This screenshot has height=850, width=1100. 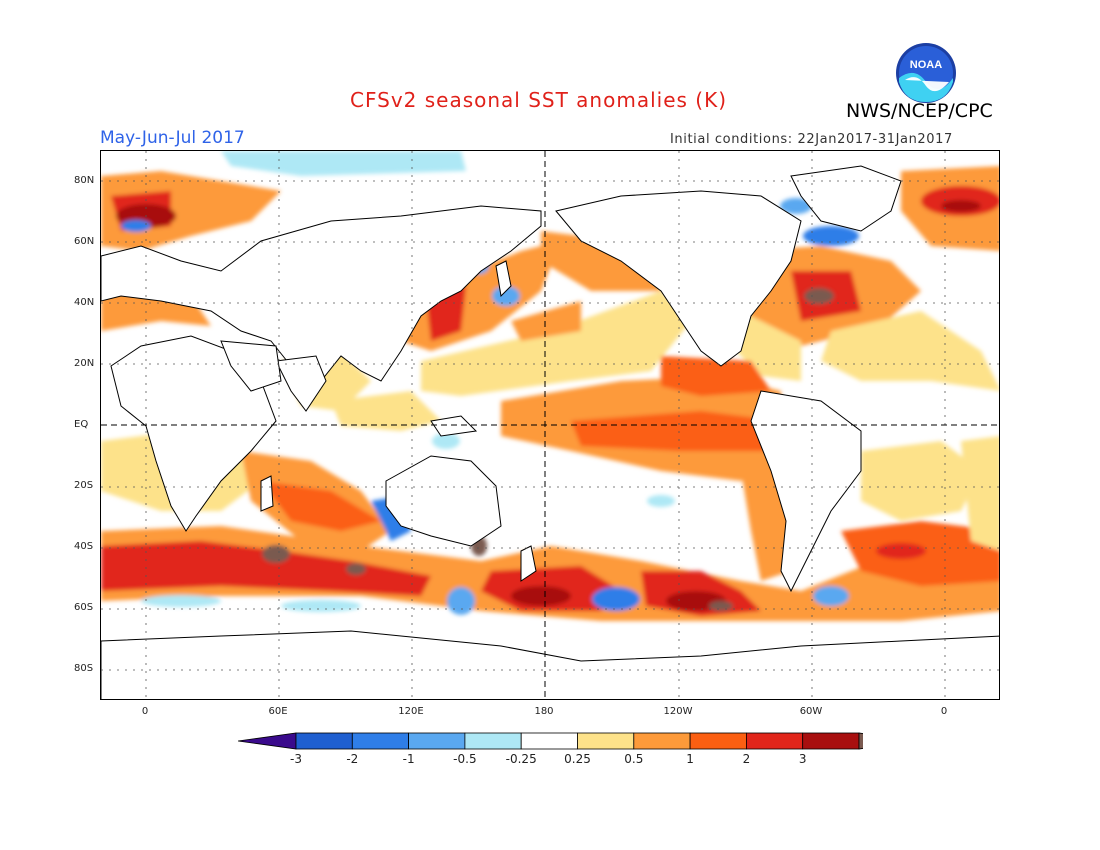 I want to click on lat-label: 60N, so click(x=84, y=241).